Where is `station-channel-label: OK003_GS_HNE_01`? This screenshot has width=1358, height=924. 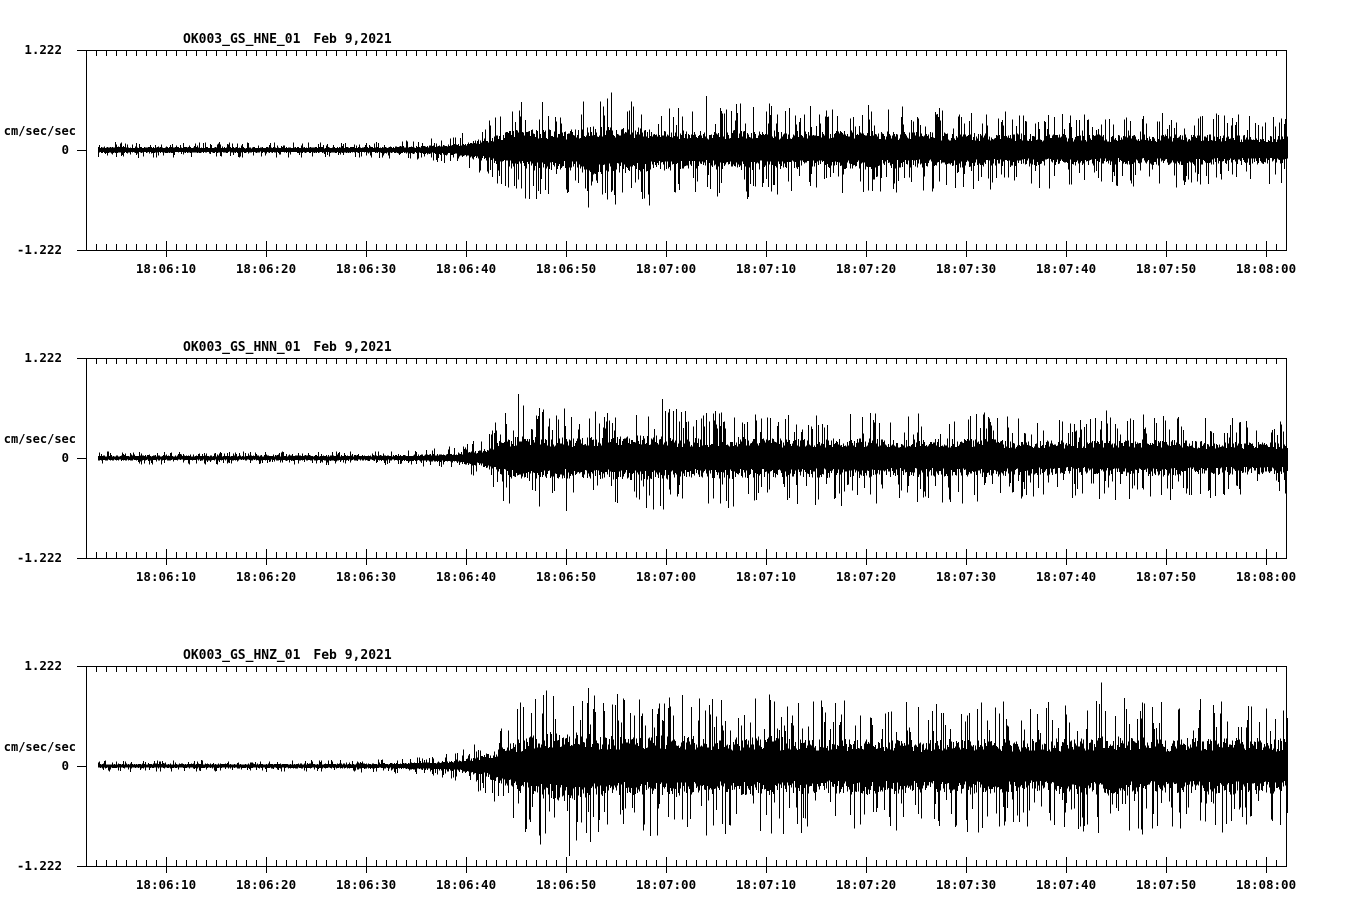 station-channel-label: OK003_GS_HNE_01 is located at coordinates (242, 39).